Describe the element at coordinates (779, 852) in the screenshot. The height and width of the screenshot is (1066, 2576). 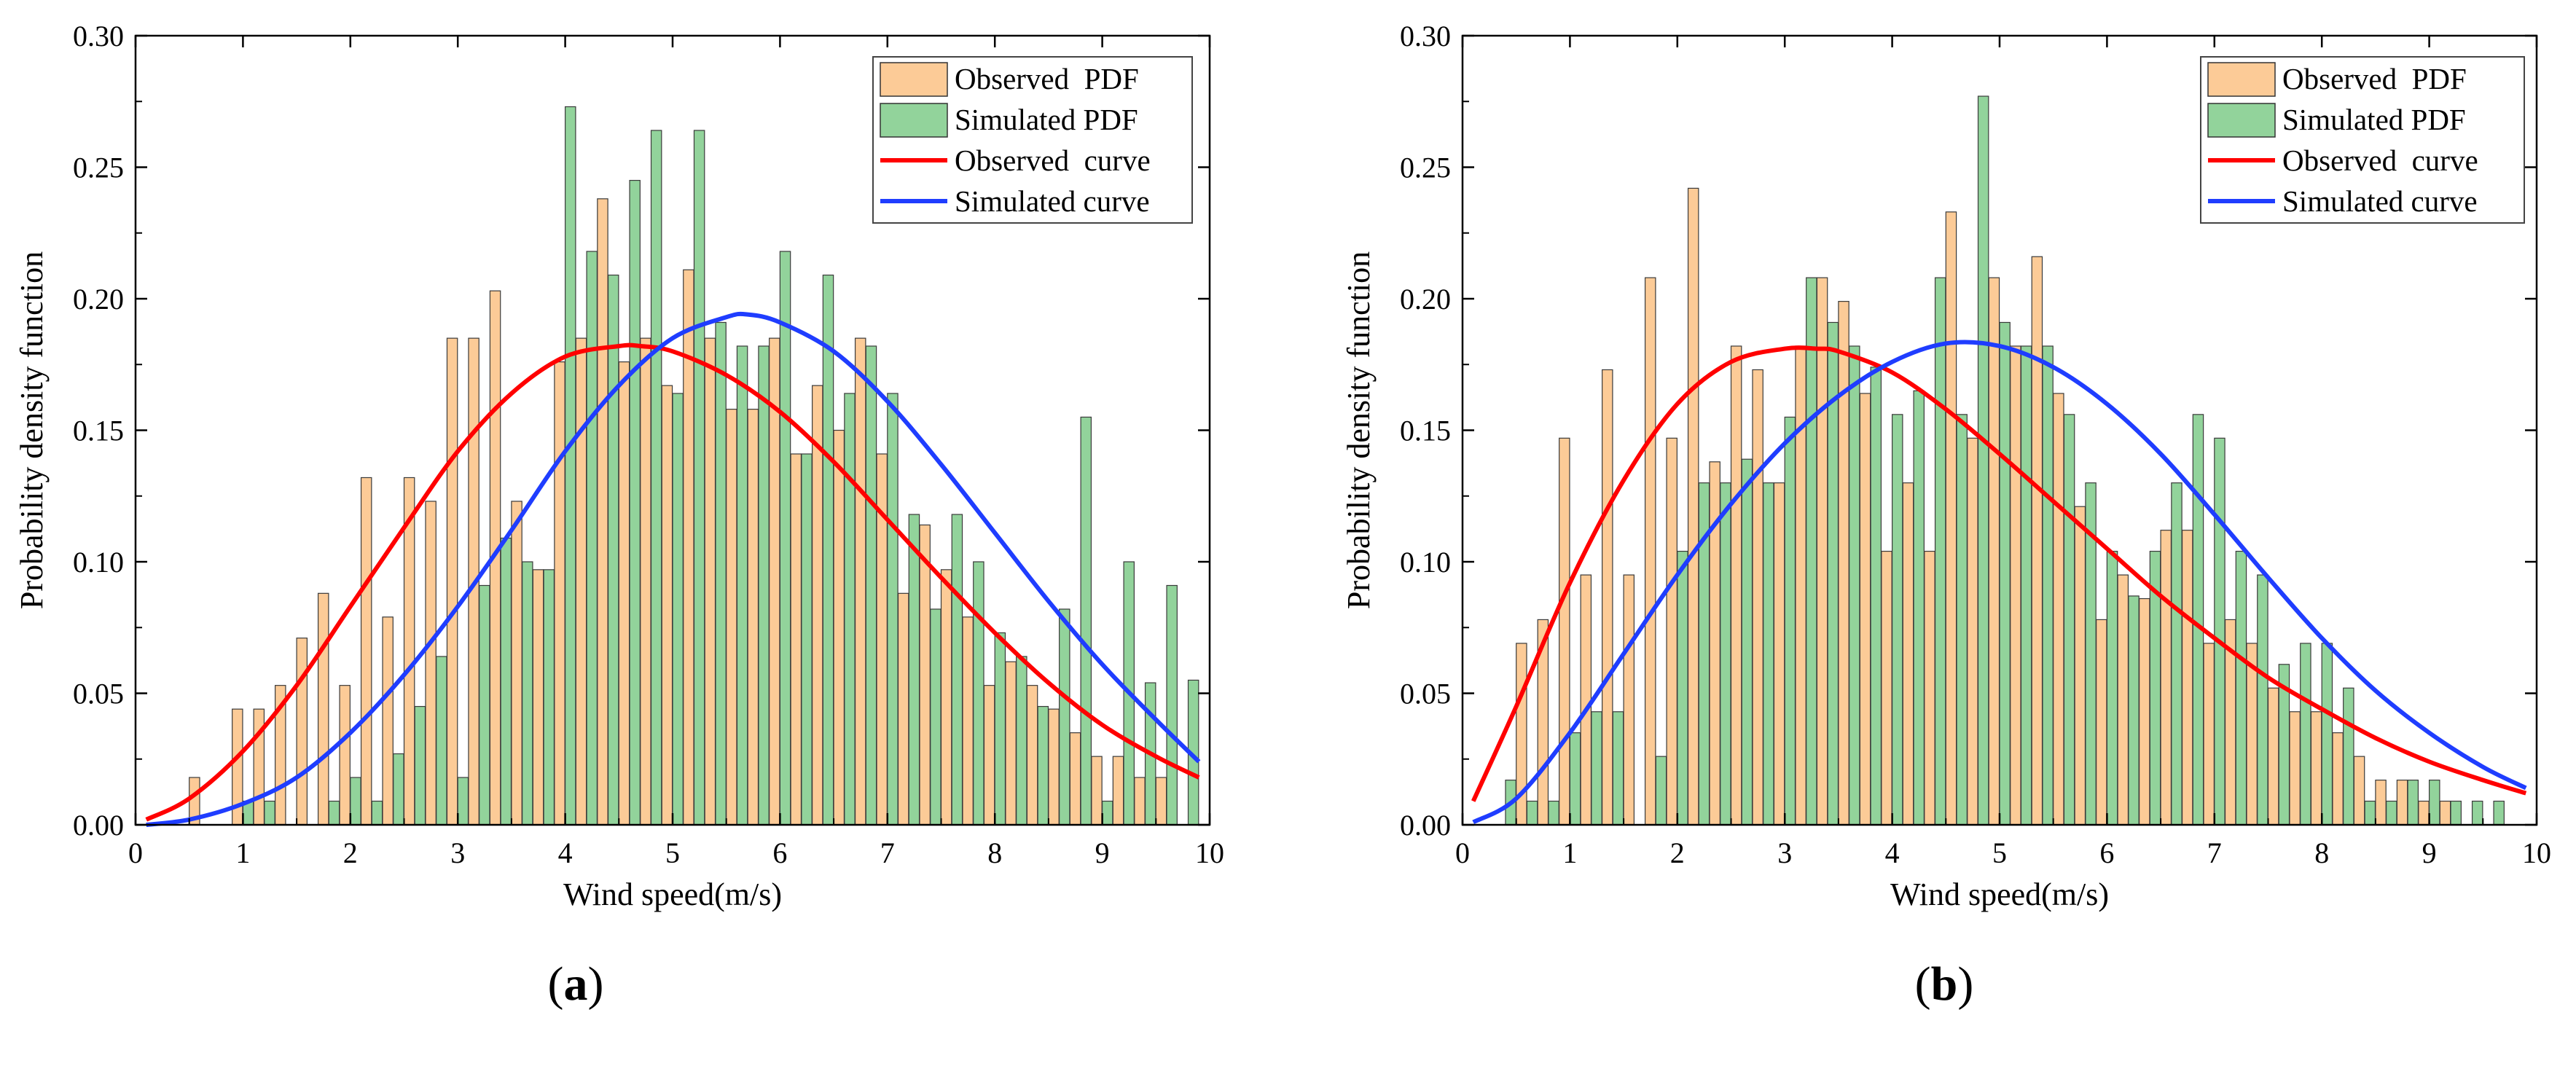
I see `panel-a-x-tick-label: 6` at that location.